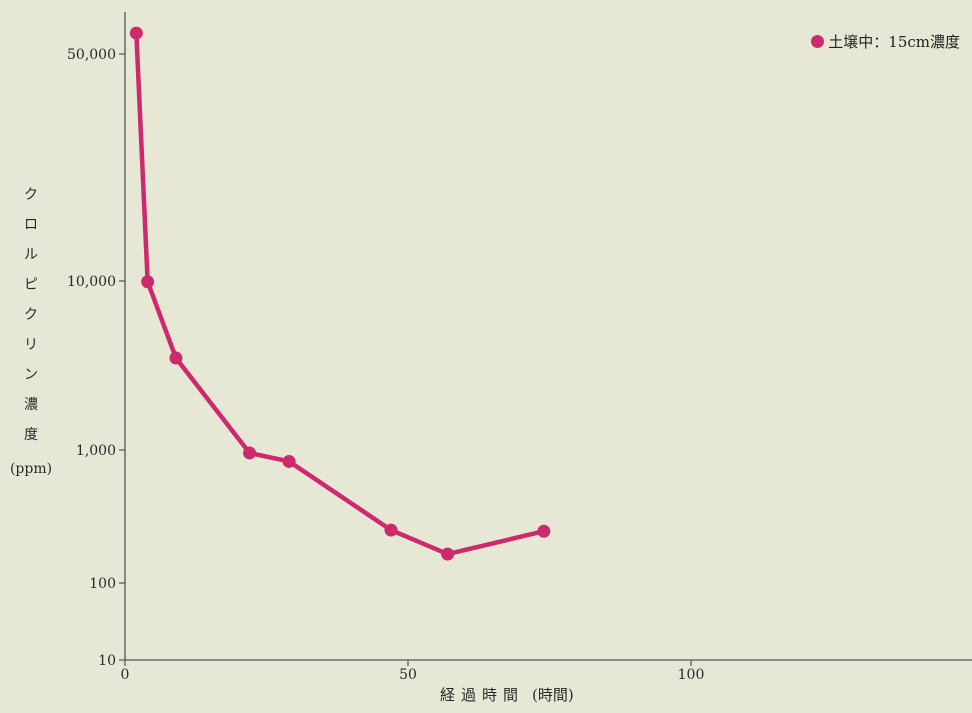 Image resolution: width=972 pixels, height=713 pixels. What do you see at coordinates (31, 435) in the screenshot?
I see `y-axis-label-char: 度` at bounding box center [31, 435].